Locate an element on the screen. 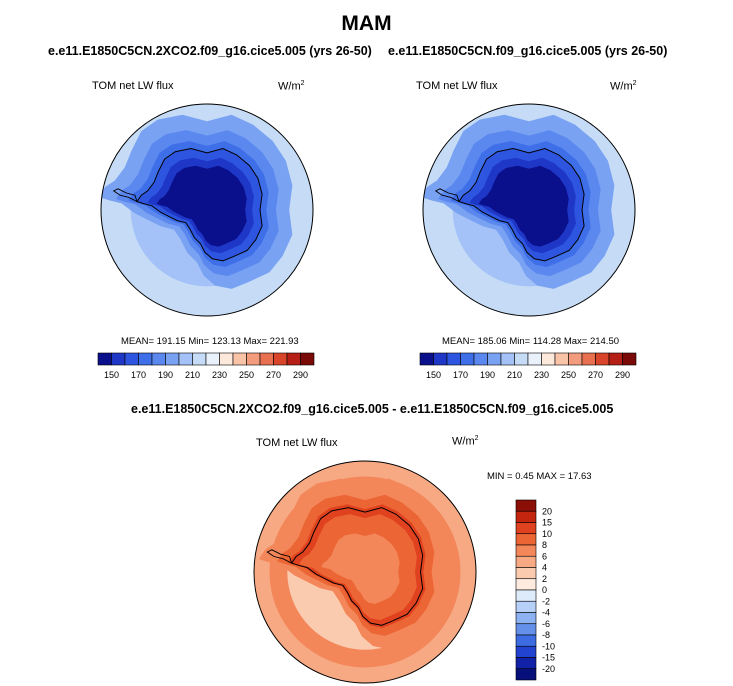 The image size is (733, 686). difference-map-field is located at coordinates (365, 572).